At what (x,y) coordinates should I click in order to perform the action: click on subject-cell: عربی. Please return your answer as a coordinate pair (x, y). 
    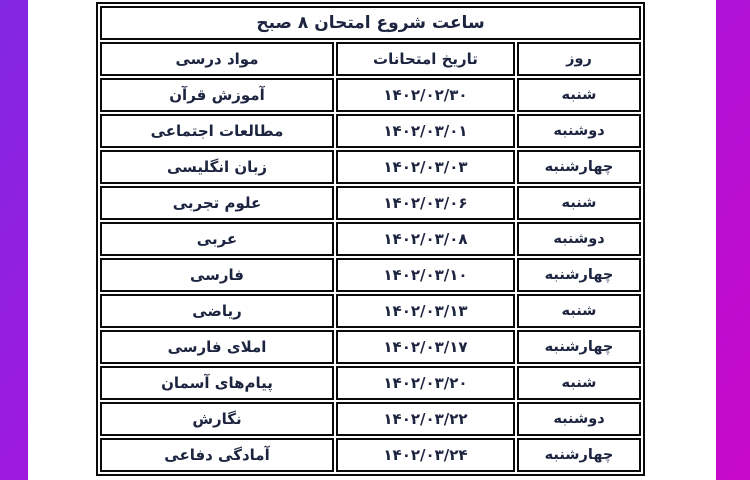
    Looking at the image, I should click on (217, 239).